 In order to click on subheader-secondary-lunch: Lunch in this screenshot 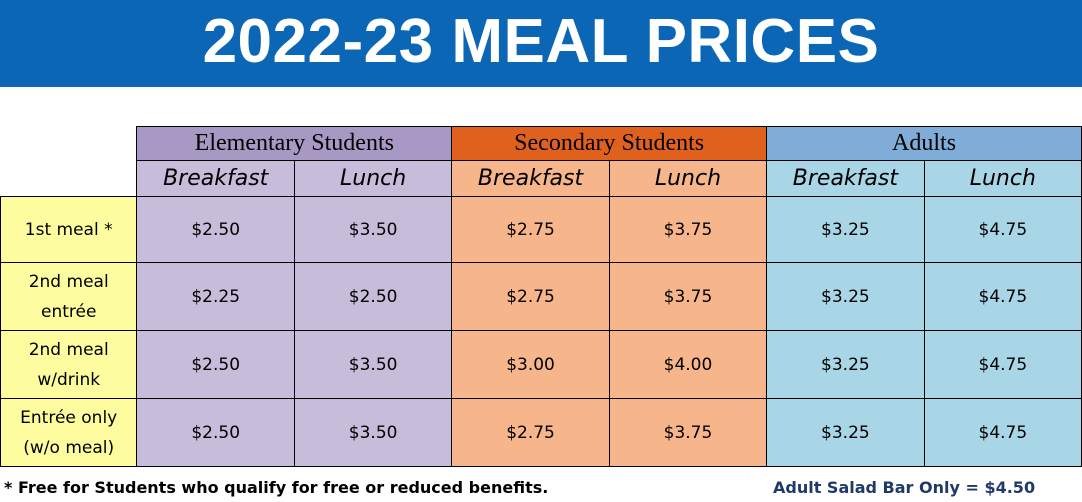, I will do `click(688, 178)`.